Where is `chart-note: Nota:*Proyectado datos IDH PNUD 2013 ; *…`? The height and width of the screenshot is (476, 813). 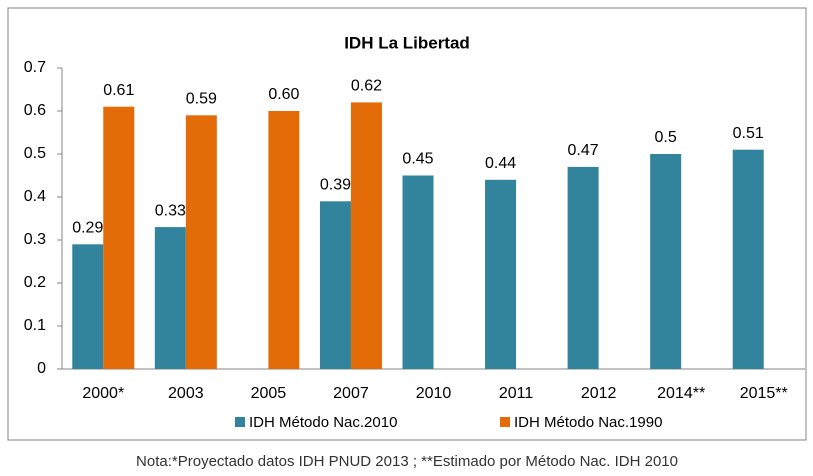
chart-note: Nota:*Proyectado datos IDH PNUD 2013 ; *… is located at coordinates (407, 461).